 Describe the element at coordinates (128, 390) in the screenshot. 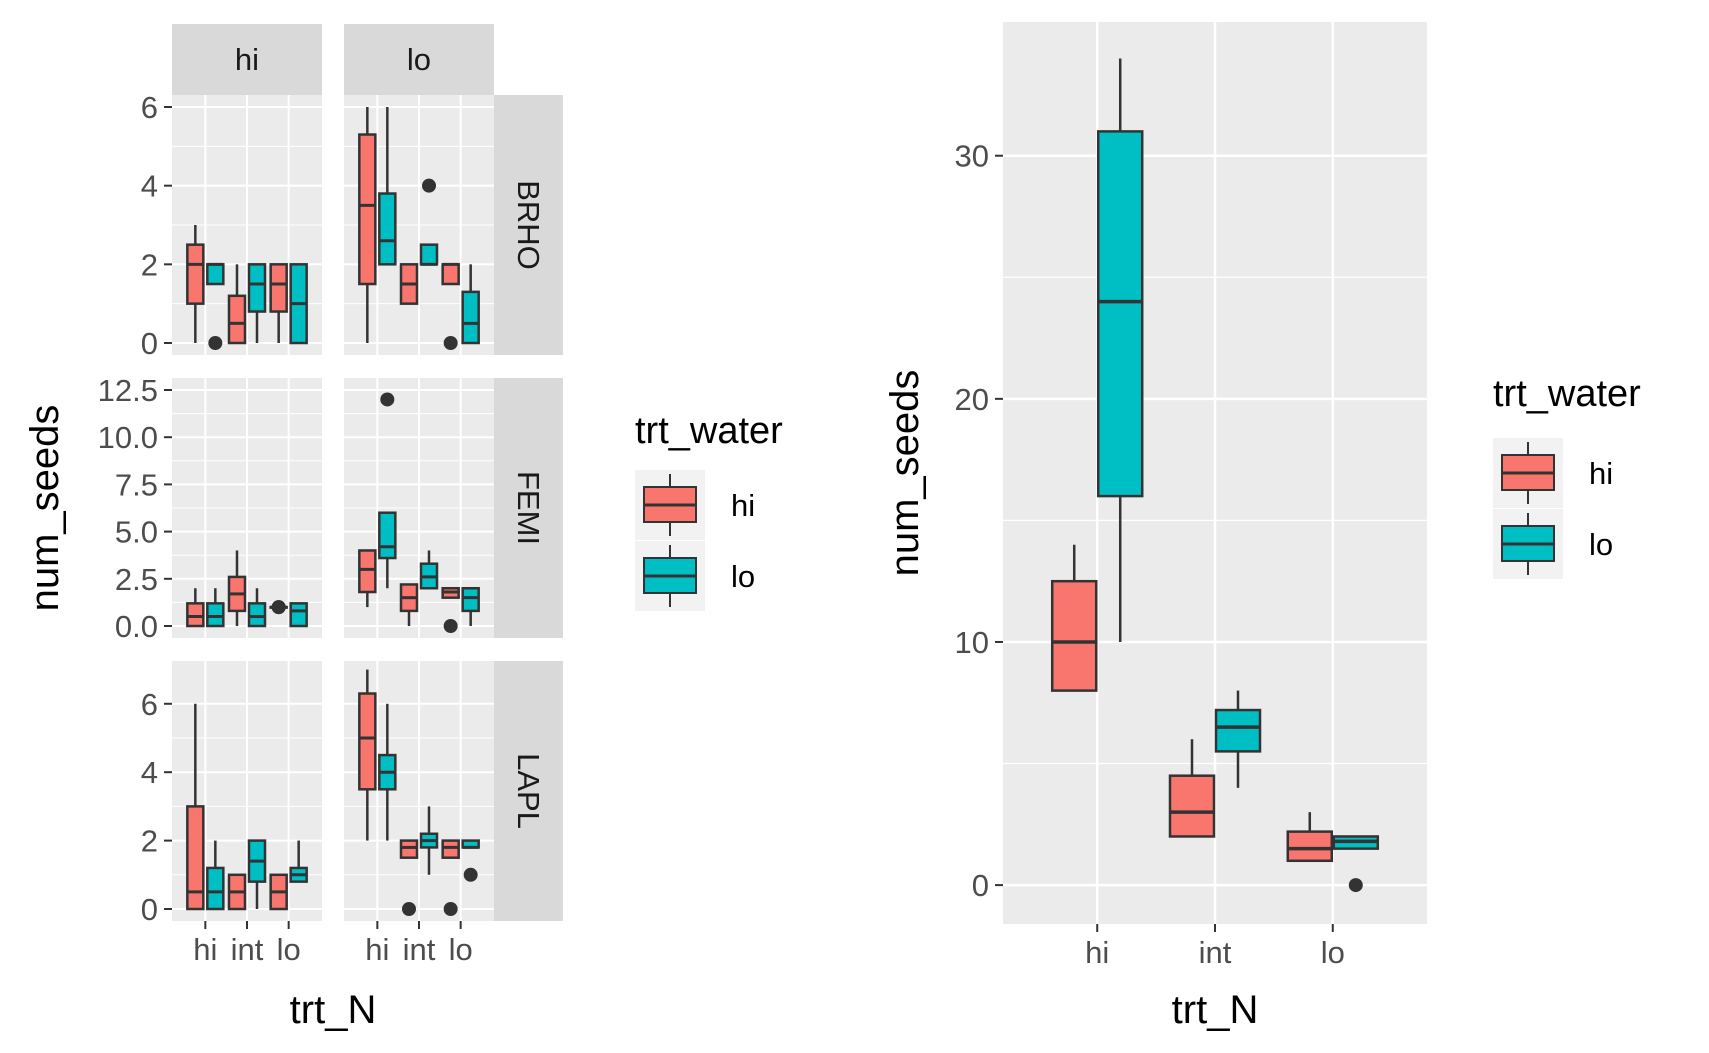

I see `y-tick-label: 12.5` at that location.